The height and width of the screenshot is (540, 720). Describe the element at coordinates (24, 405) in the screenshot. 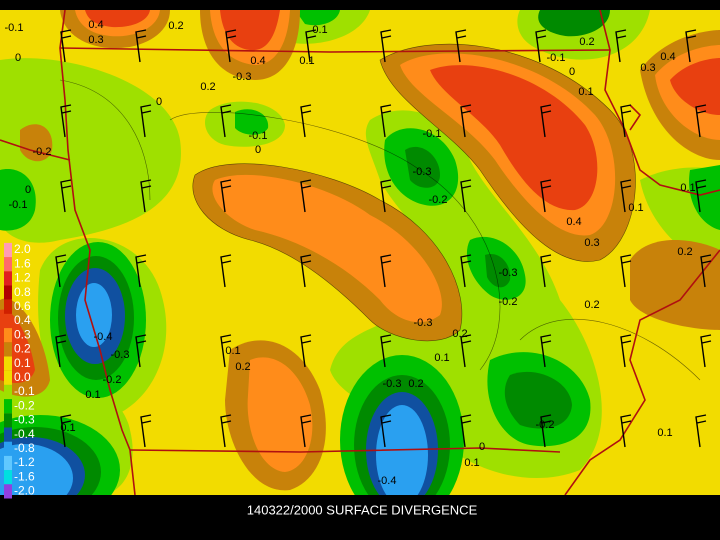

I see `legend-label: -0.2` at that location.